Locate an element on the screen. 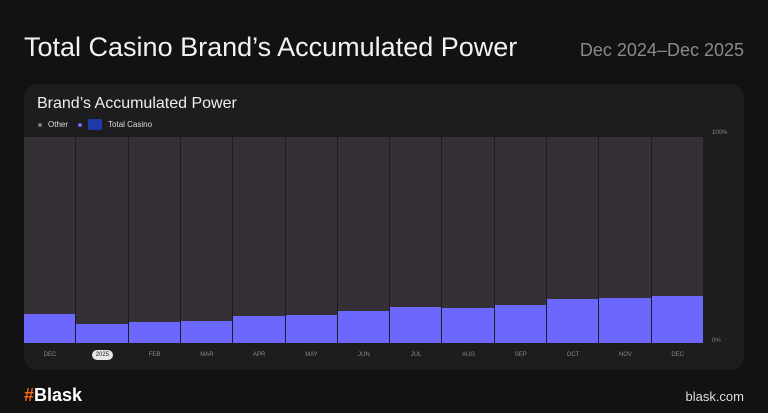  x-tick-label: APR is located at coordinates (259, 355).